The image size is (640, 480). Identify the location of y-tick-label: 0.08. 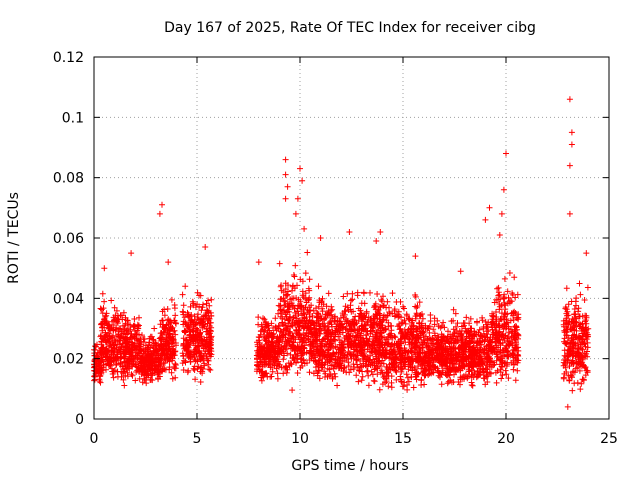
(68, 179).